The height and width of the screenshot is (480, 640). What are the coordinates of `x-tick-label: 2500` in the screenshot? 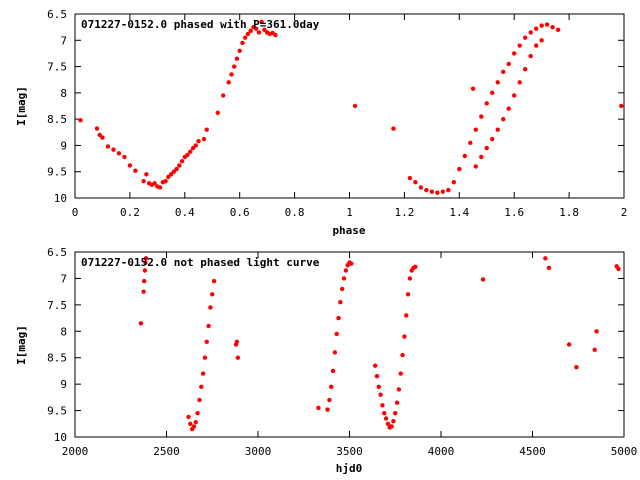 It's located at (166, 451).